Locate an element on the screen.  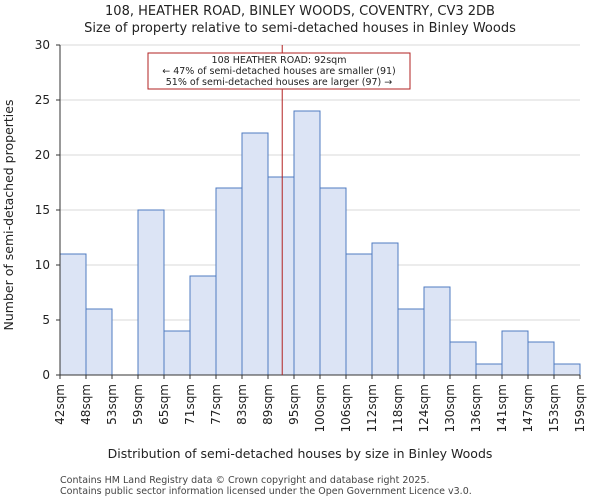
bar-118sqm is located at coordinates (411, 342).